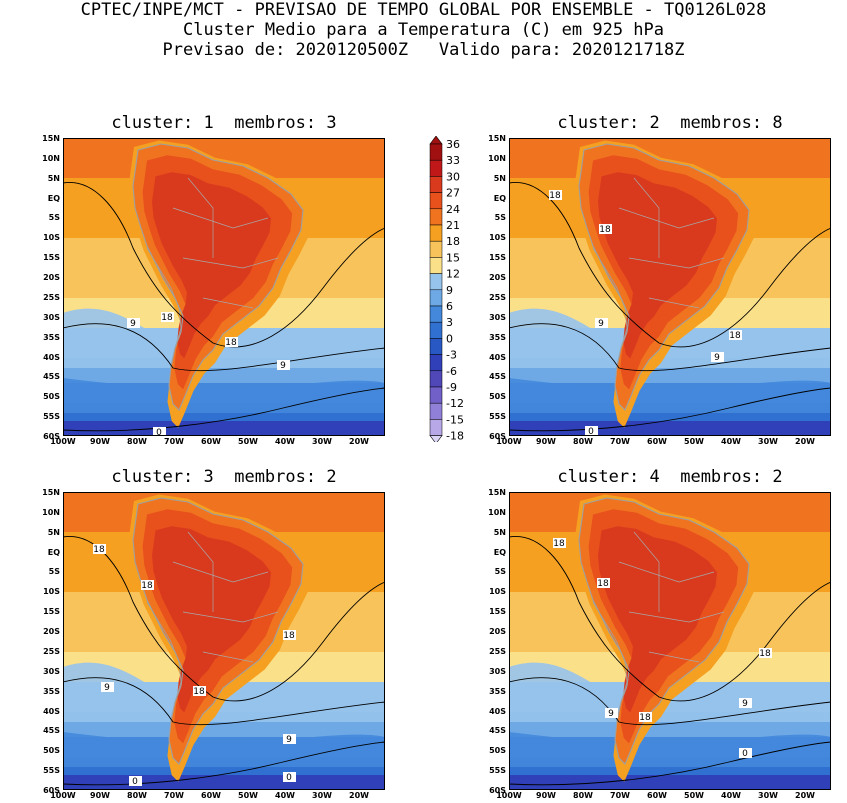 The image size is (847, 803). I want to click on map-panel: 18 18 18 18 9 9 0 0, so click(224, 641).